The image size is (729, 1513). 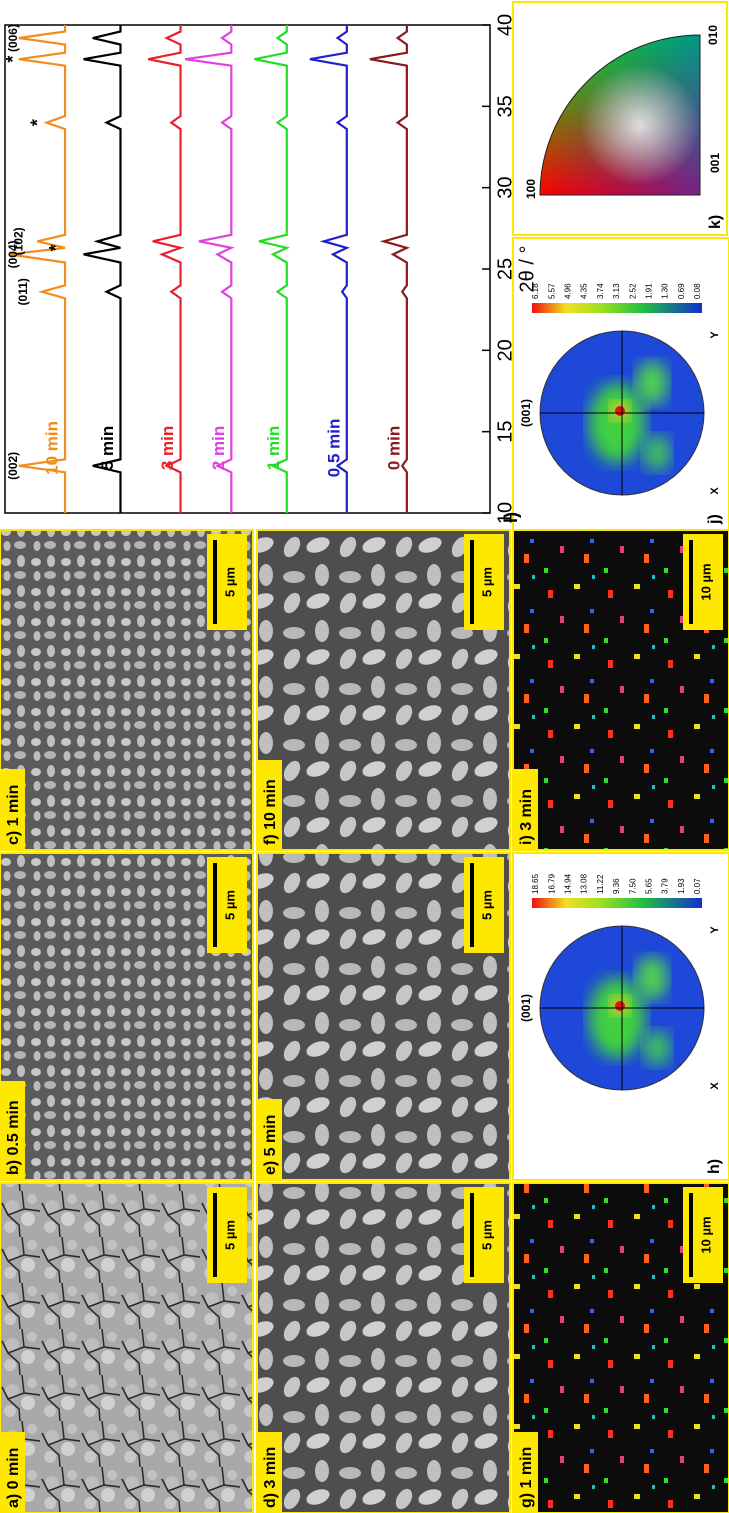 I want to click on x-tick-label: 10, so click(x=505, y=513).